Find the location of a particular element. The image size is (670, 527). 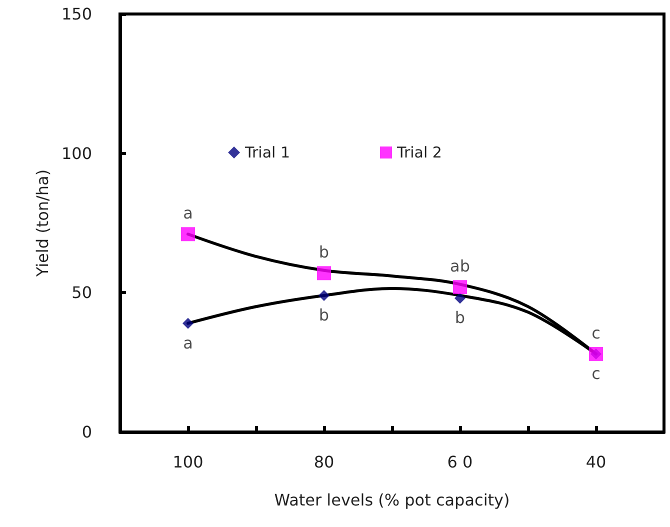

y-tick-label: 150 is located at coordinates (76, 14).